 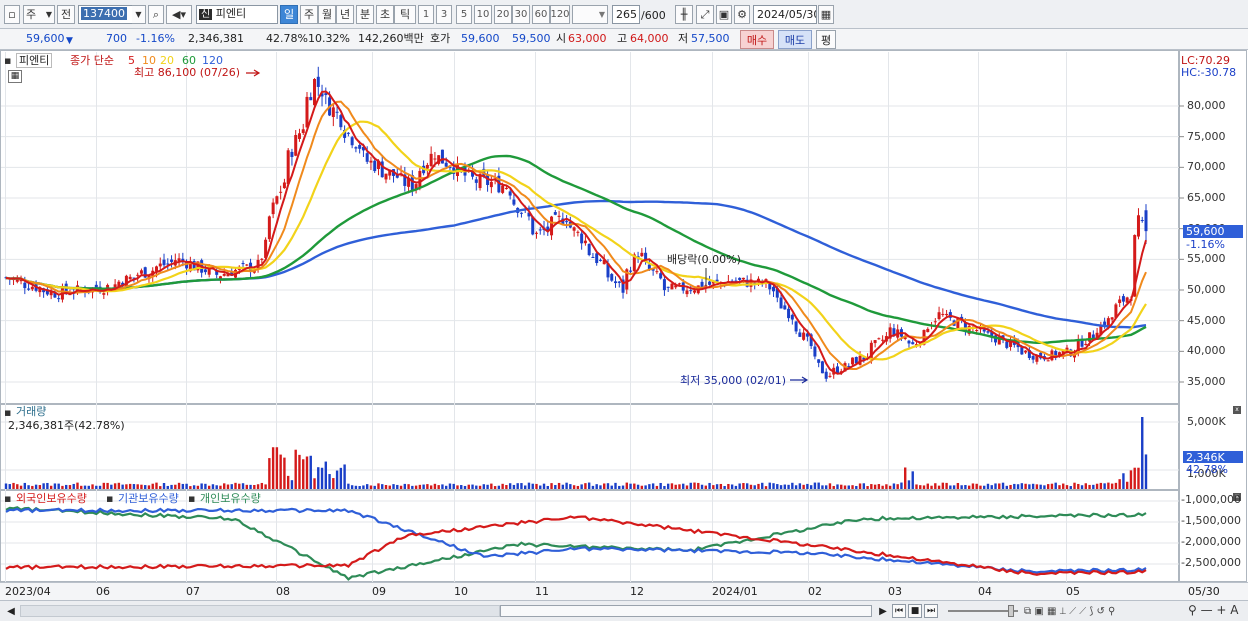 What do you see at coordinates (327, 14) in the screenshot?
I see `period-tab-2: 월` at bounding box center [327, 14].